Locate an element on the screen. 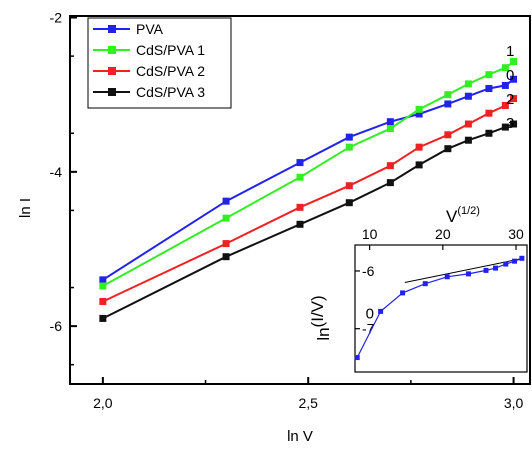 The image size is (532, 453). inset-x-tick-label: 10 is located at coordinates (370, 234).